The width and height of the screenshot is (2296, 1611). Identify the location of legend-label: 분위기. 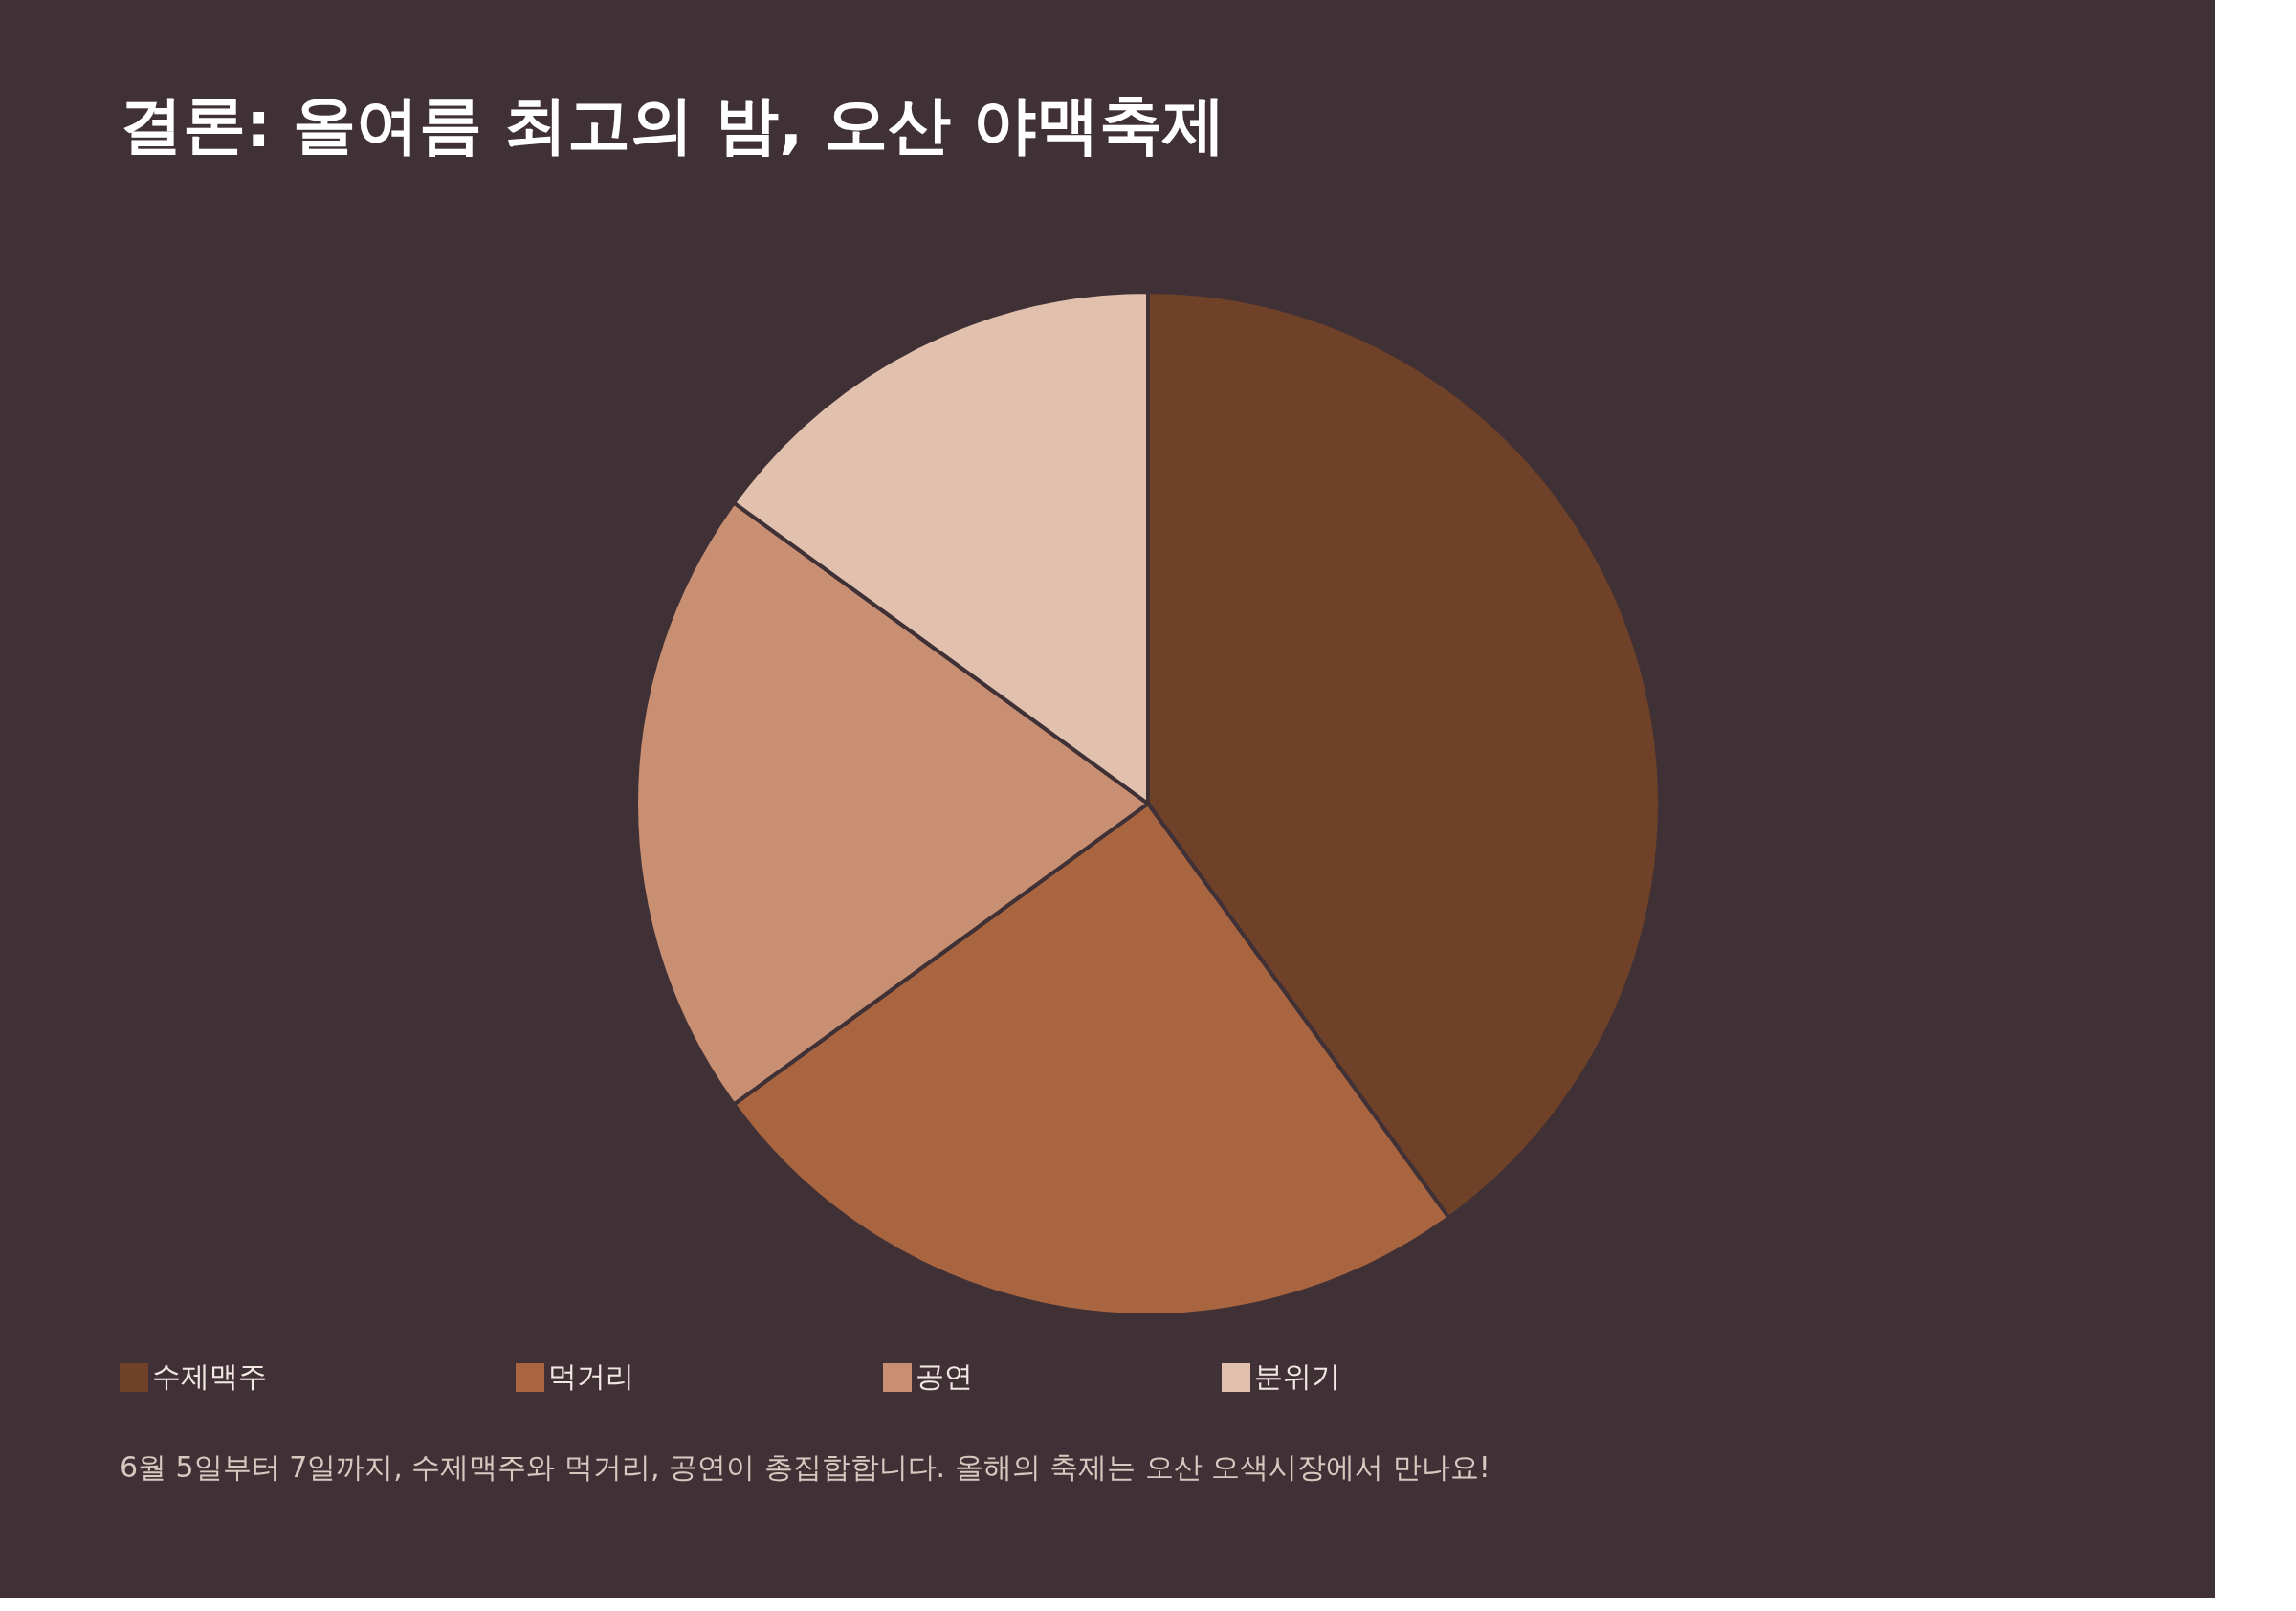
(1297, 1376).